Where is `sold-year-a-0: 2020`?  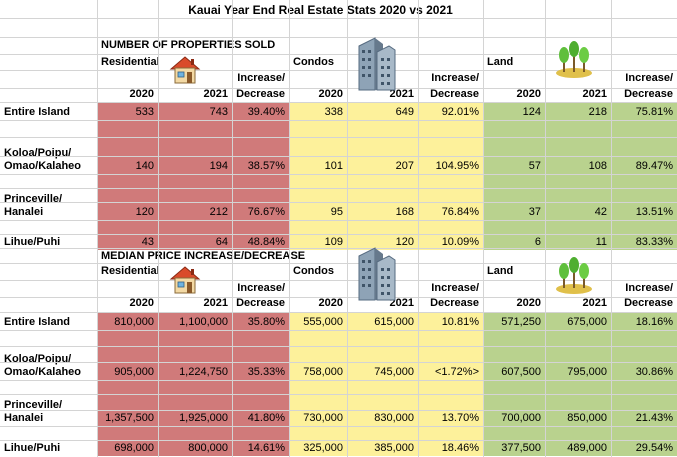
sold-year-a-0: 2020 is located at coordinates (127, 95).